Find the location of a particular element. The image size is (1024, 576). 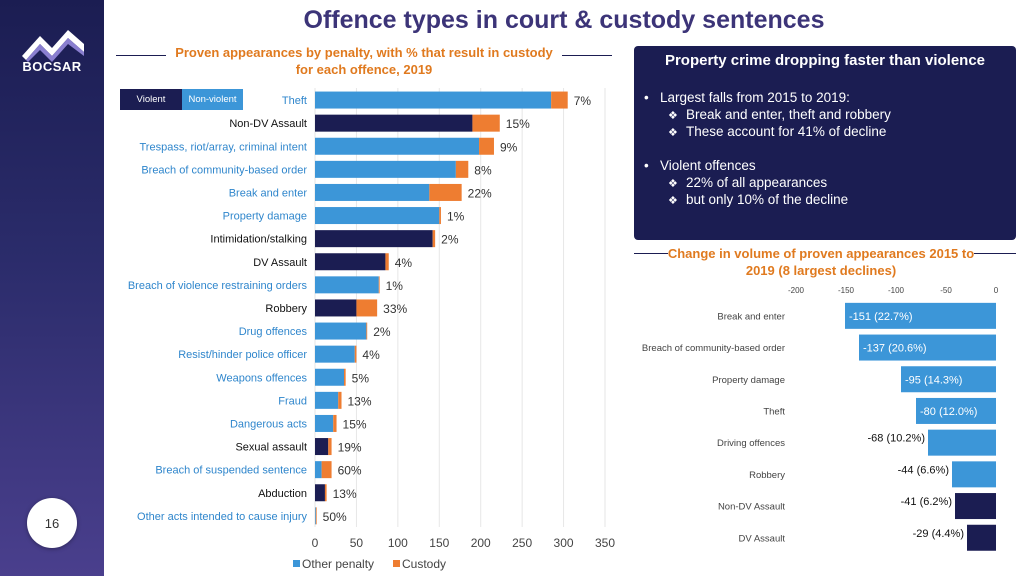

sub-bullet-break-enter: ❖ Break and enter, theft and robbery is located at coordinates (779, 114).